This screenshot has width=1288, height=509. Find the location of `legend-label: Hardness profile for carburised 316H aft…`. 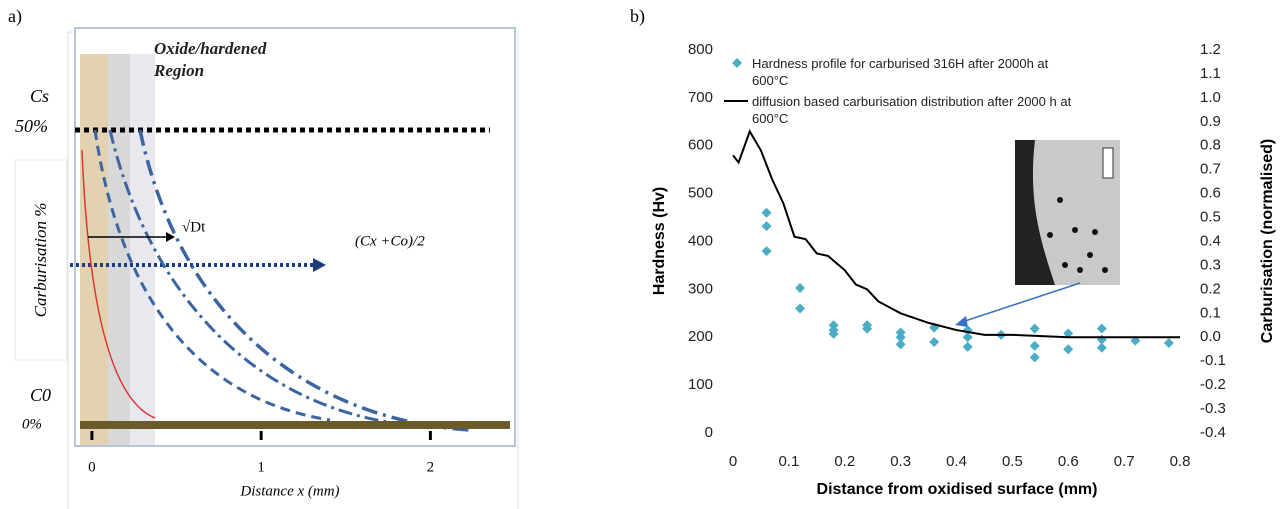

legend-label: Hardness profile for carburised 316H aft… is located at coordinates (900, 72).